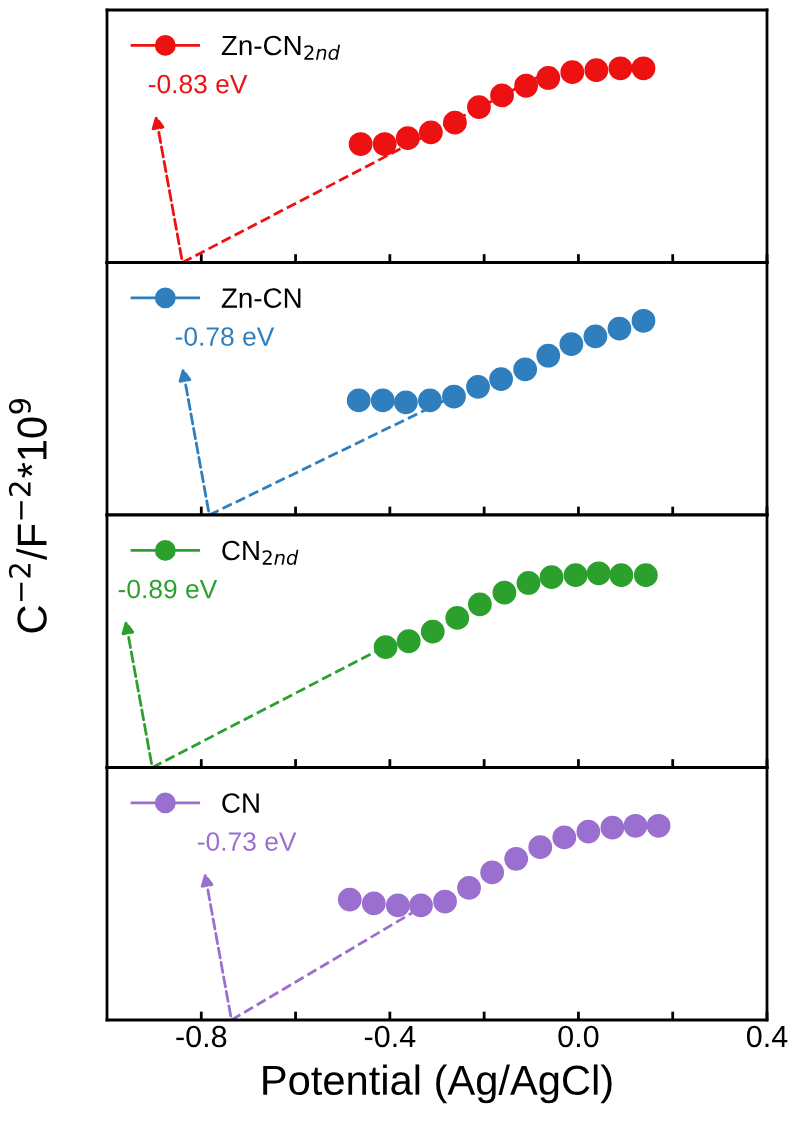  I want to click on x-tick-label: 0.4, so click(767, 1036).